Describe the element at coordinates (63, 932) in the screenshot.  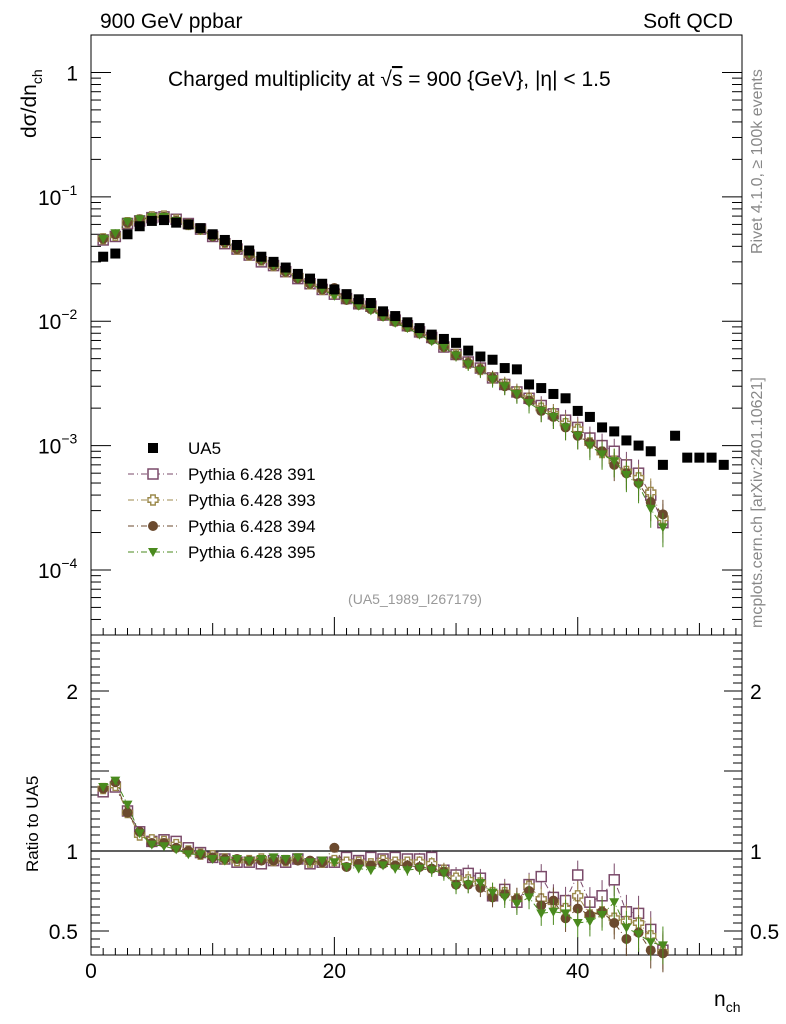
I see `ratio-tick-label: 0.5` at that location.